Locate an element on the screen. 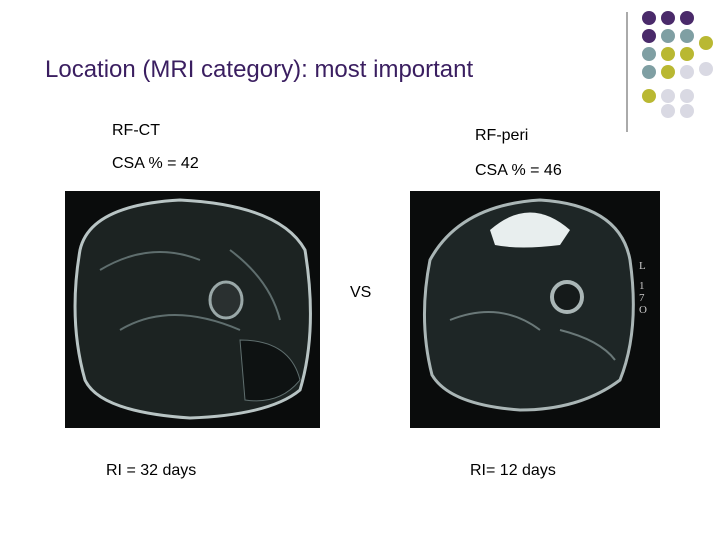 This screenshot has height=540, width=720. right-ri: RI= 12 days is located at coordinates (513, 470).